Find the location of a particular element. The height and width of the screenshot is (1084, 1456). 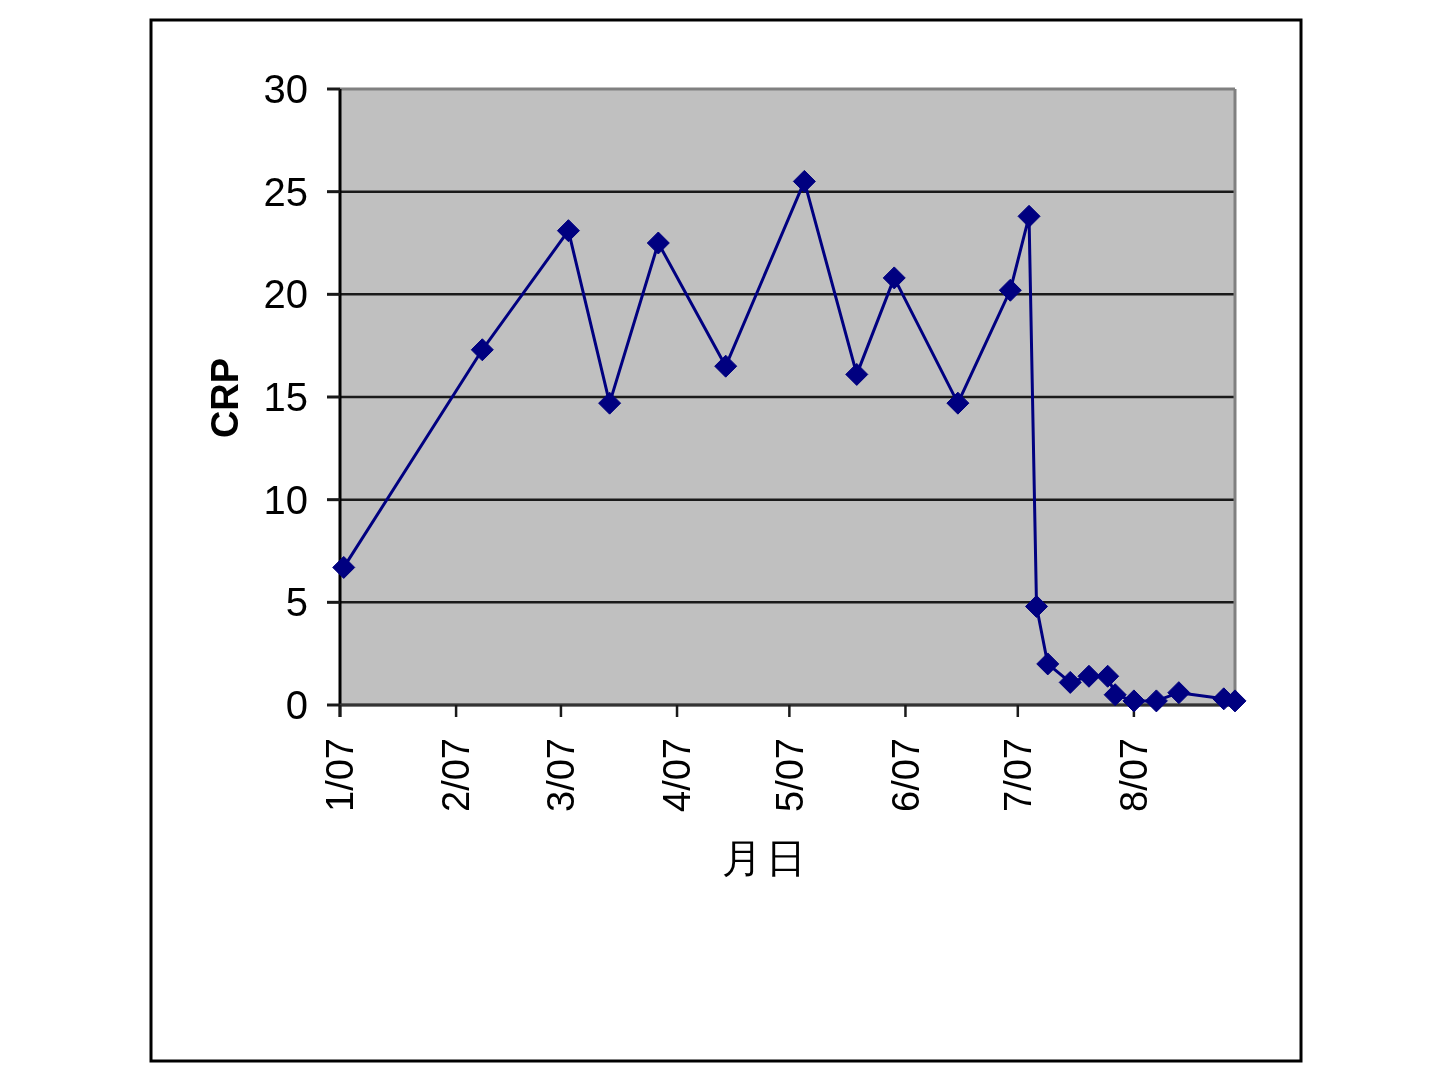

y-tick-label: 30 is located at coordinates (285, 89).